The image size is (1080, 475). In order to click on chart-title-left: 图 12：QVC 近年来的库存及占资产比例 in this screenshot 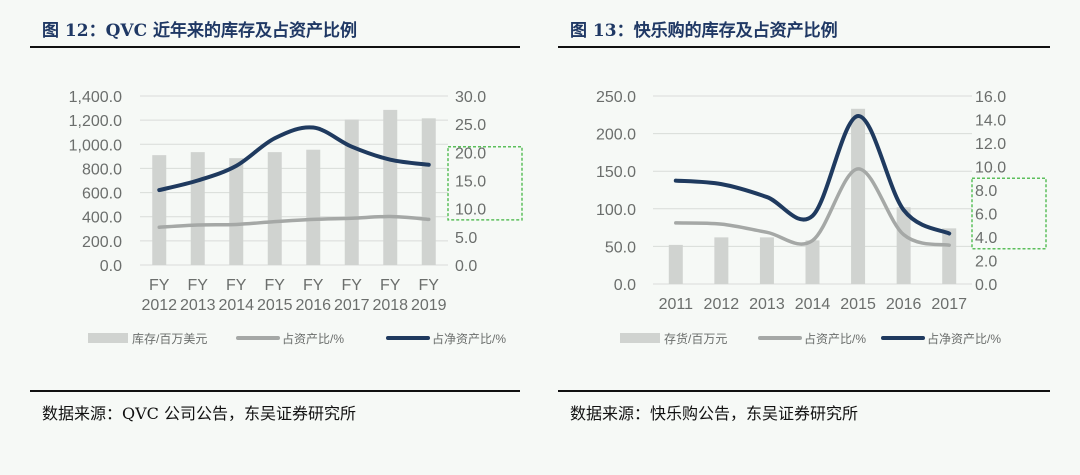, I will do `click(200, 31)`.